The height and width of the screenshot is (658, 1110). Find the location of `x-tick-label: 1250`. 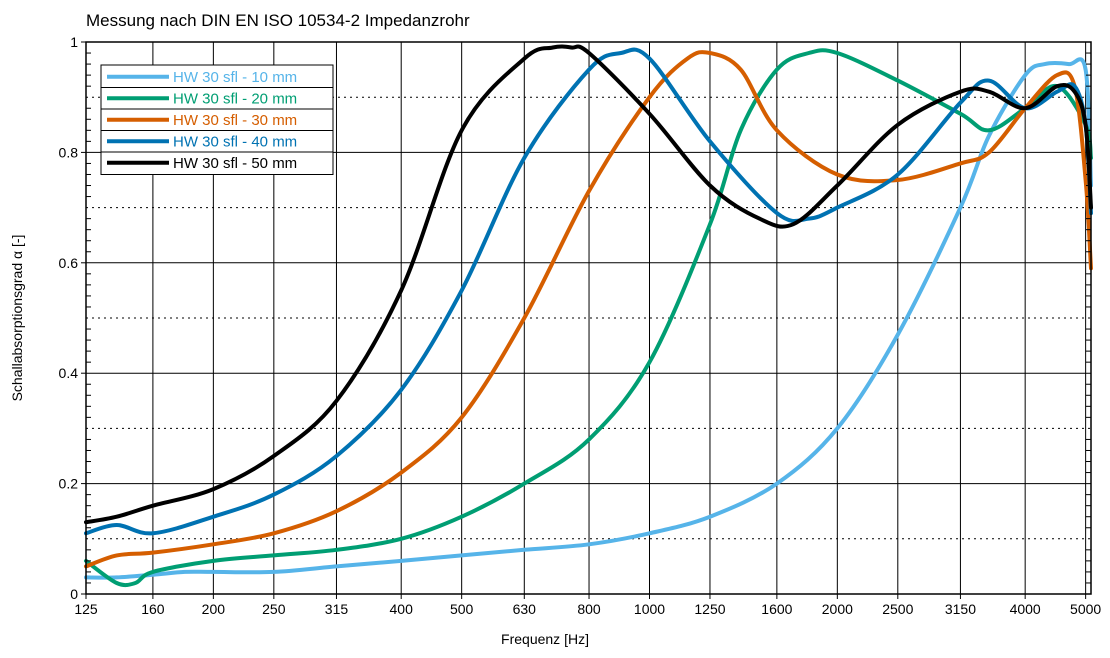

x-tick-label: 1250 is located at coordinates (709, 609).